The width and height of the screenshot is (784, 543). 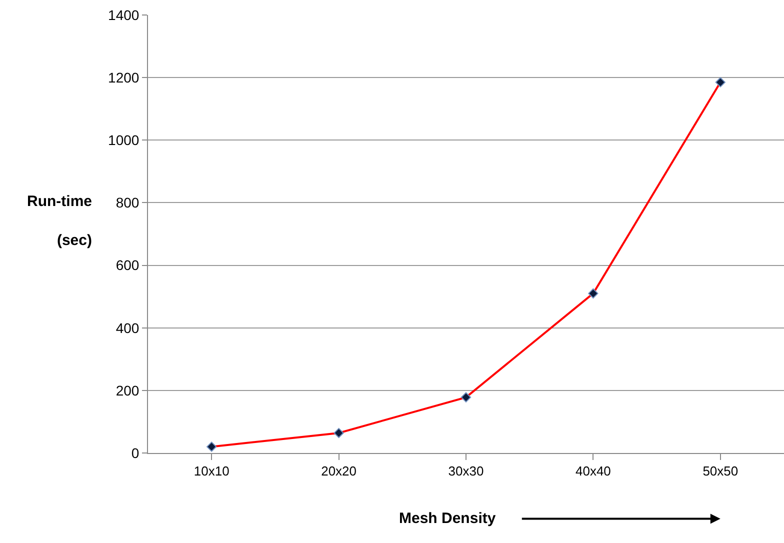 What do you see at coordinates (59, 221) in the screenshot?
I see `text: Run-time (sec)` at bounding box center [59, 221].